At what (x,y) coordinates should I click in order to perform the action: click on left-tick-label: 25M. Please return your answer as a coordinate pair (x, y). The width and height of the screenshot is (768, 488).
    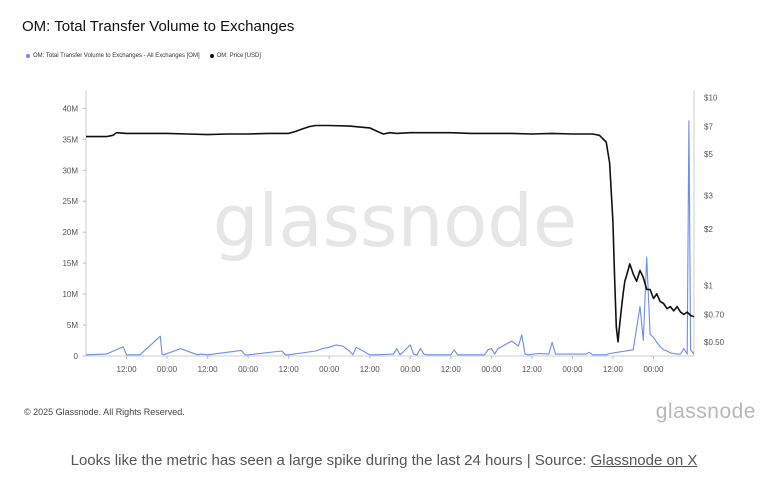
    Looking at the image, I should click on (70, 201).